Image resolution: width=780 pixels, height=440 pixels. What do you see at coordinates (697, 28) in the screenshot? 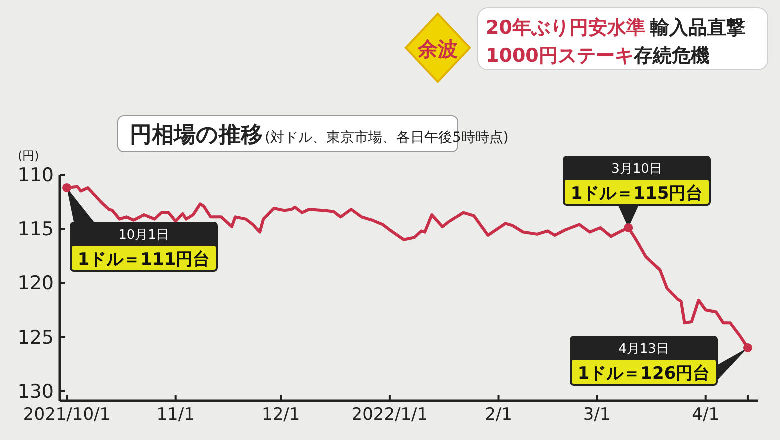
I see `text: 輸入品直撃` at bounding box center [697, 28].